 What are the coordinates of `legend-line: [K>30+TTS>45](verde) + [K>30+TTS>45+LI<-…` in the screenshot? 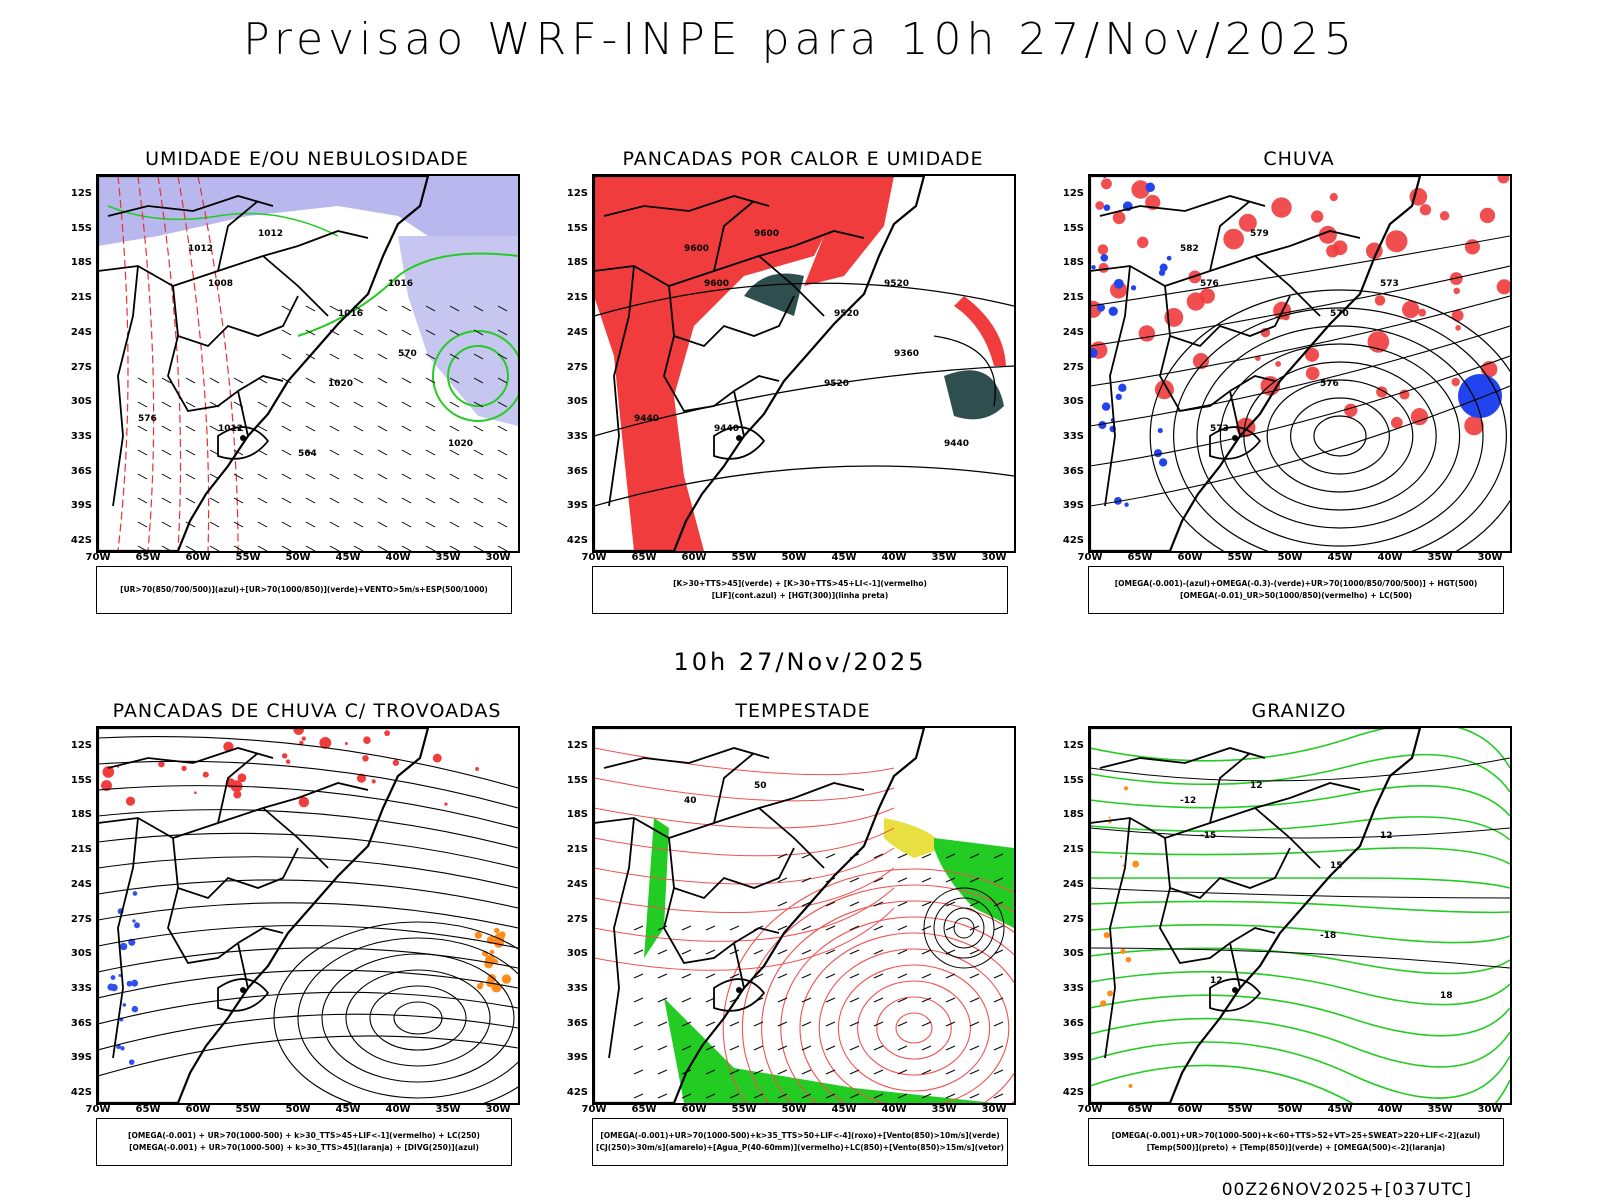 It's located at (800, 583).